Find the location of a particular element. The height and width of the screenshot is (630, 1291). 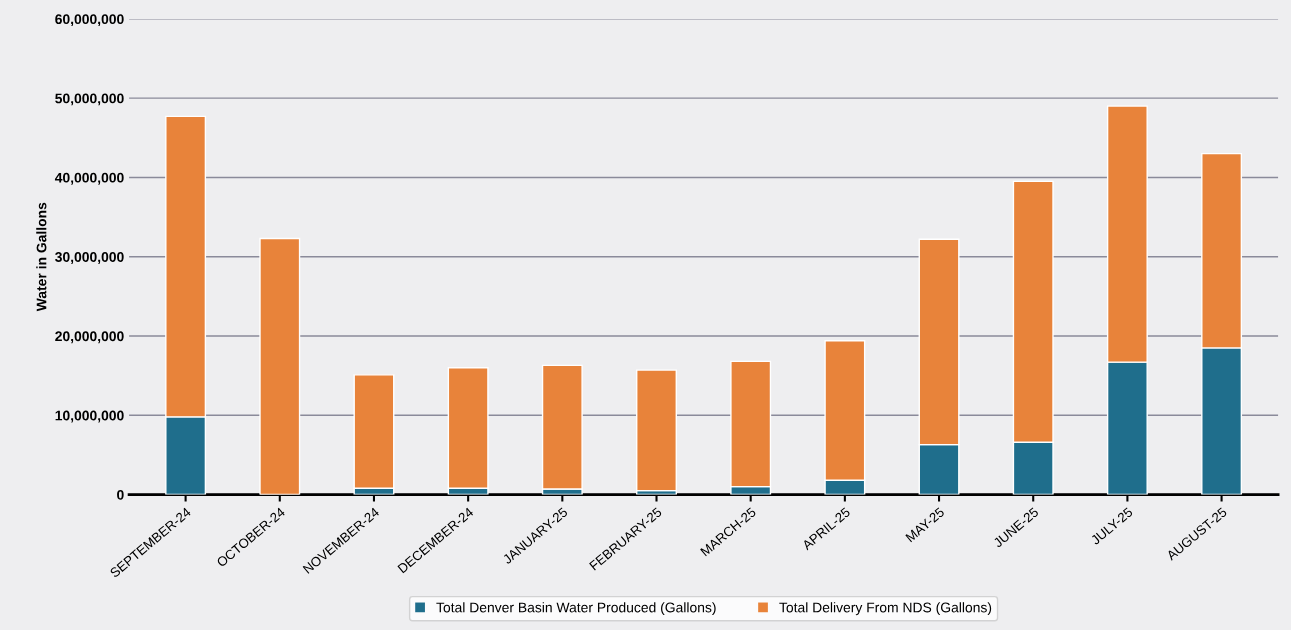

y-tick-label: 20,000,000 is located at coordinates (89, 337).